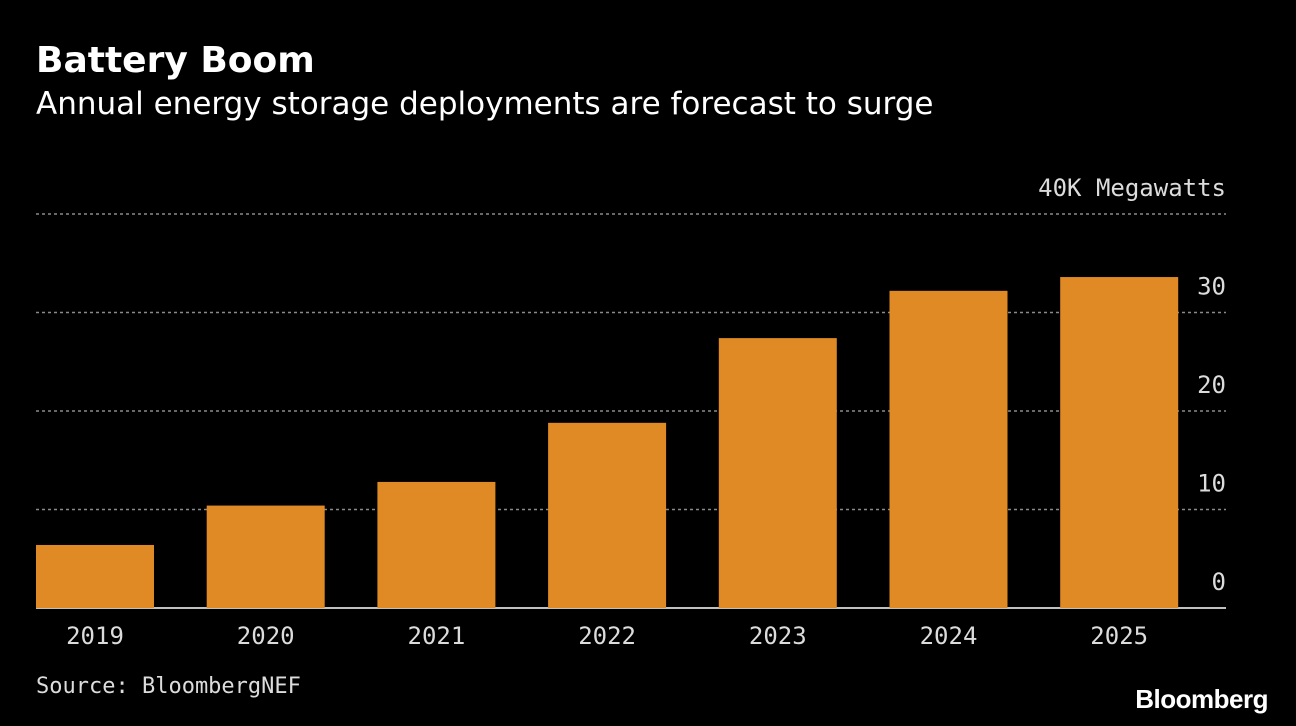  I want to click on y-tick-label: 0, so click(1219, 582).